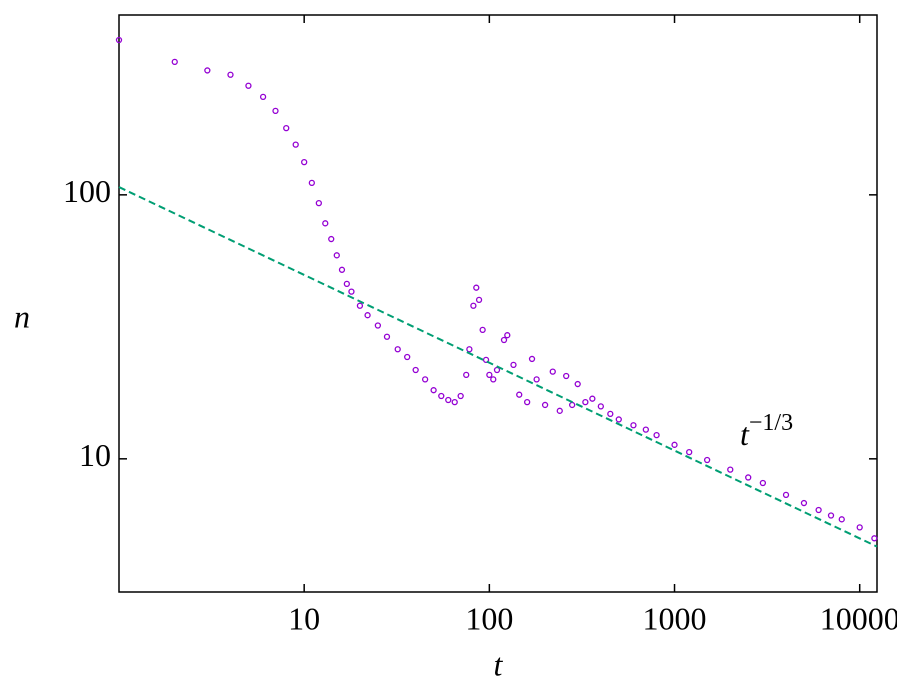 The image size is (897, 695). What do you see at coordinates (675, 618) in the screenshot?
I see `x-tick-label: 1000` at bounding box center [675, 618].